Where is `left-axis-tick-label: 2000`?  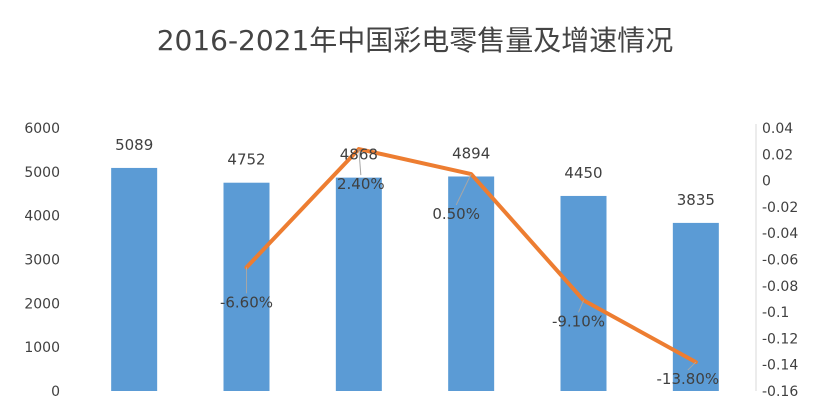 left-axis-tick-label: 2000 is located at coordinates (42, 304).